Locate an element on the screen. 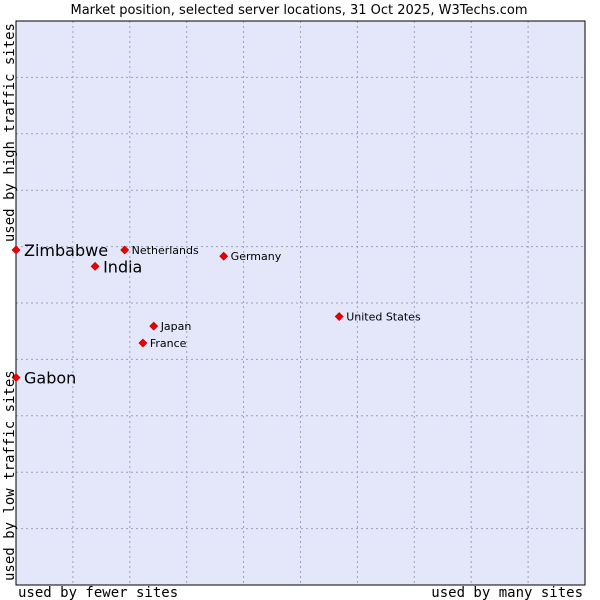  point-marker-netherlands is located at coordinates (125, 250).